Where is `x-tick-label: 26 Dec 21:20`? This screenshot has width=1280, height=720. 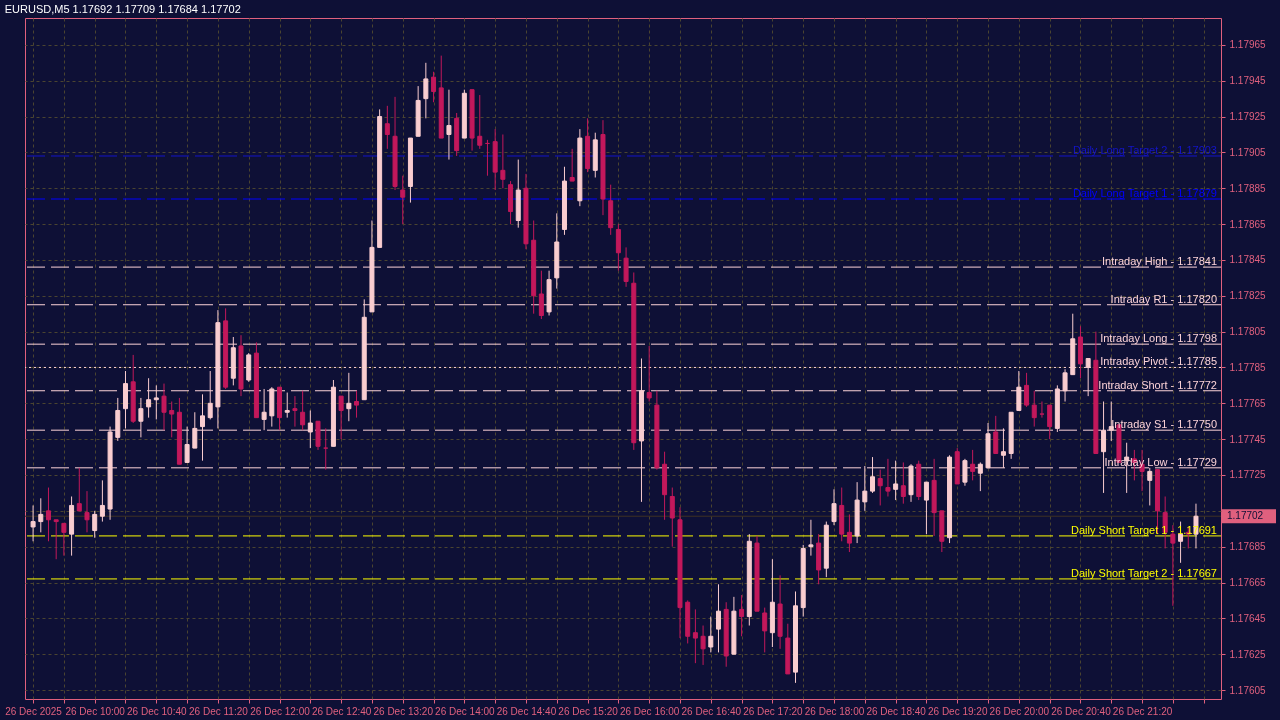 x-tick-label: 26 Dec 21:20 is located at coordinates (1142, 711).